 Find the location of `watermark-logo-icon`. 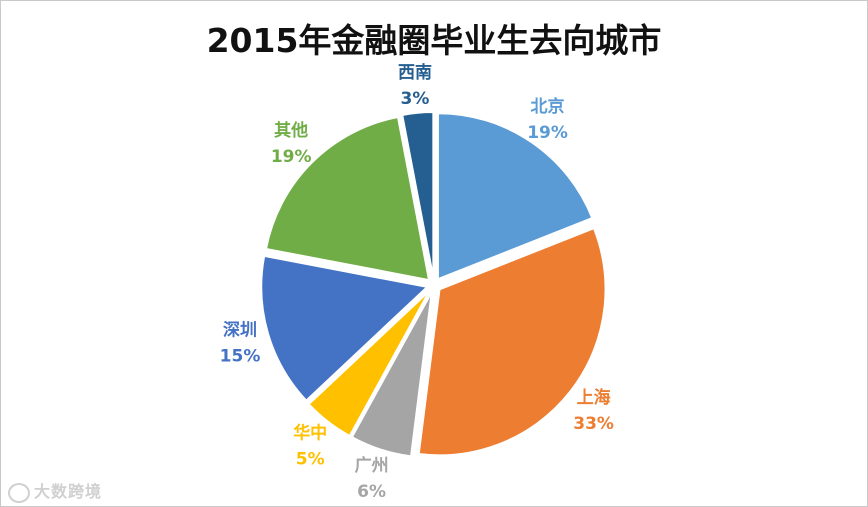

watermark-logo-icon is located at coordinates (19, 492).